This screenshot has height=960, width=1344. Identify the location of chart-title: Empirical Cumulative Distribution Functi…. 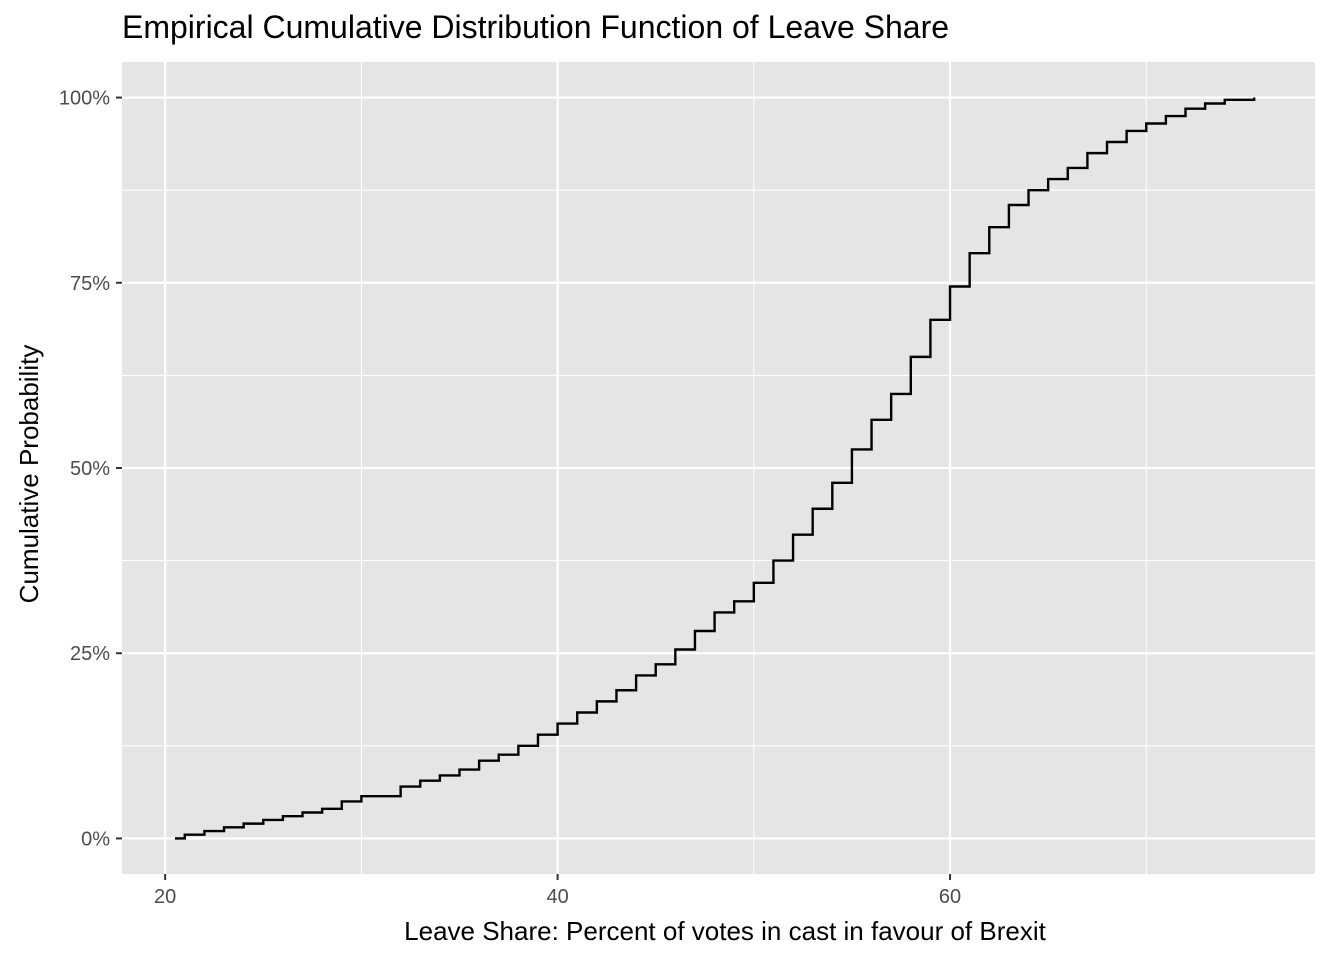
(535, 27).